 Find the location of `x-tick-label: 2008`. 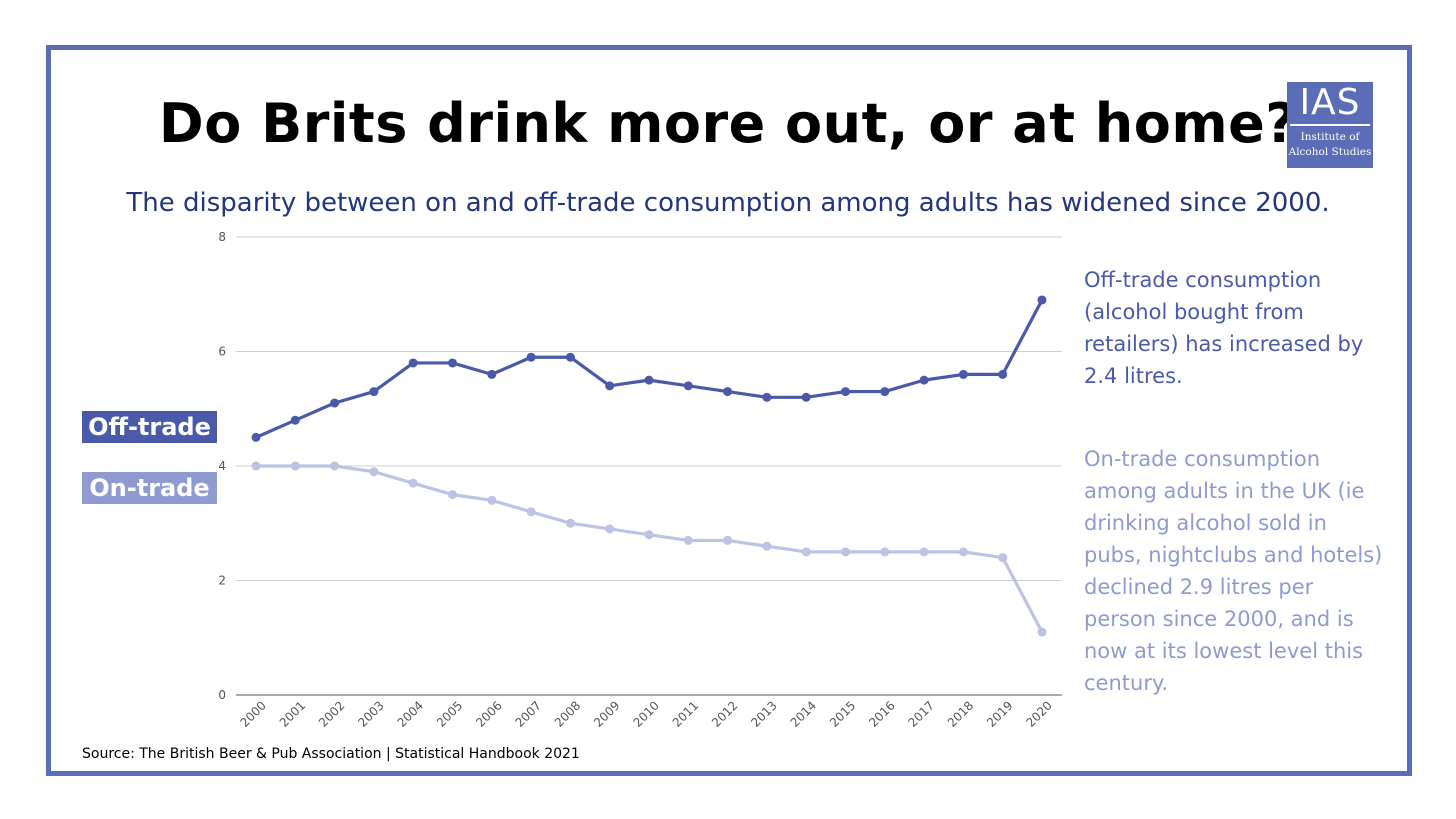

x-tick-label: 2008 is located at coordinates (567, 713).